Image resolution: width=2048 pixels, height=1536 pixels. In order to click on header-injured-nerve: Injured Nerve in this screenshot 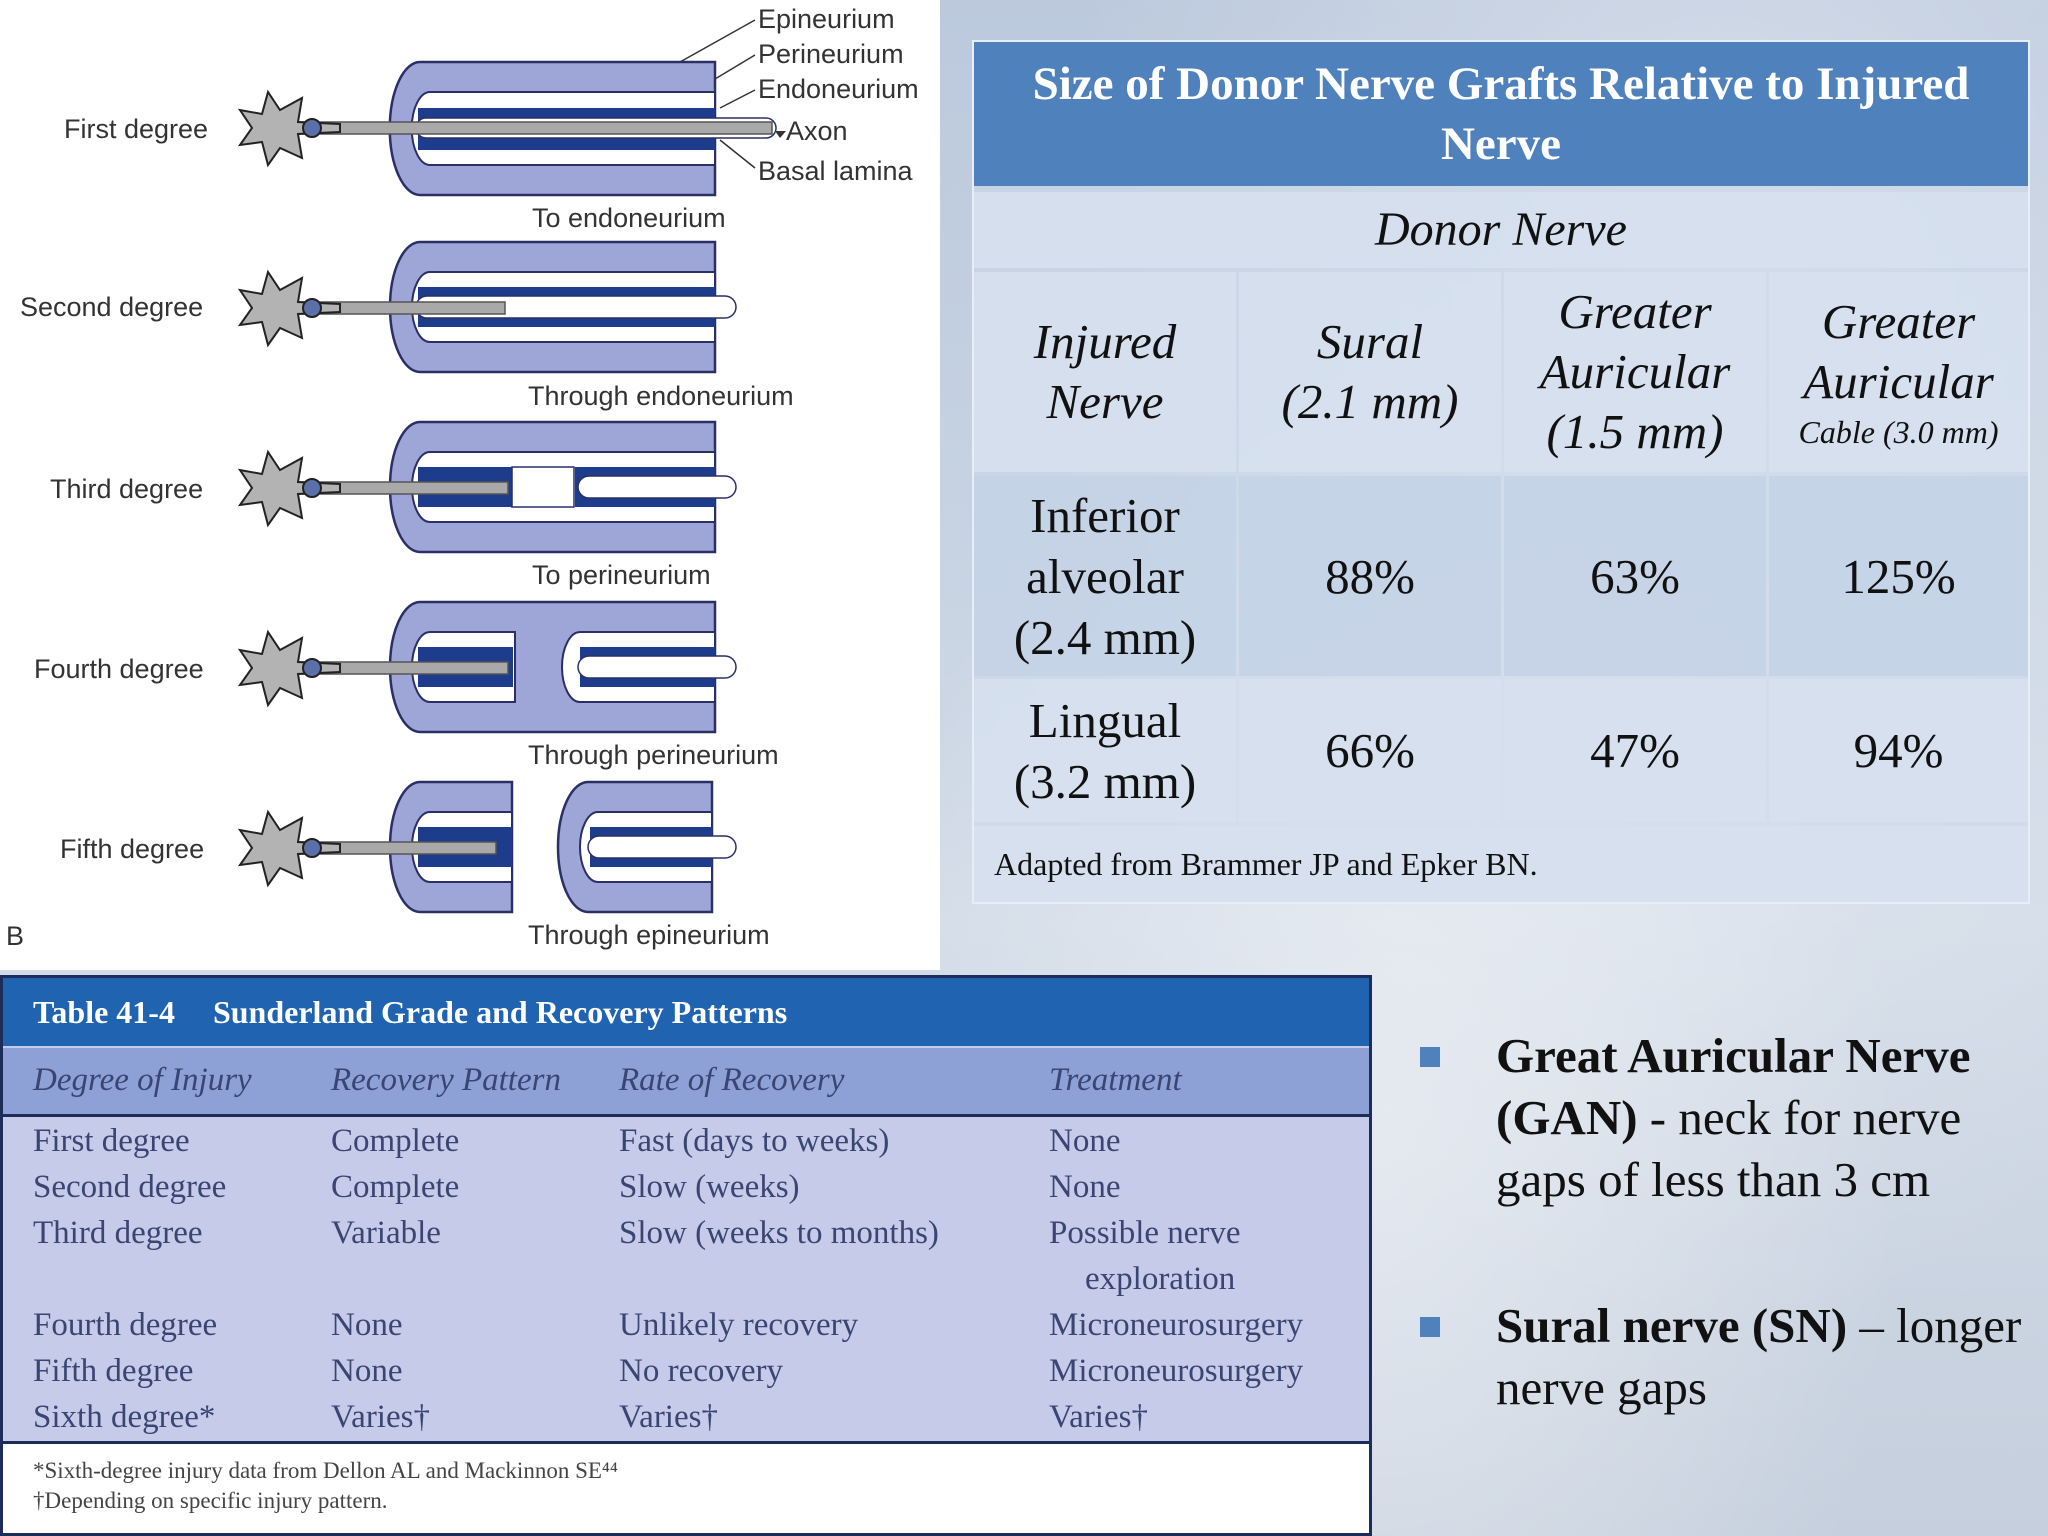, I will do `click(1105, 372)`.